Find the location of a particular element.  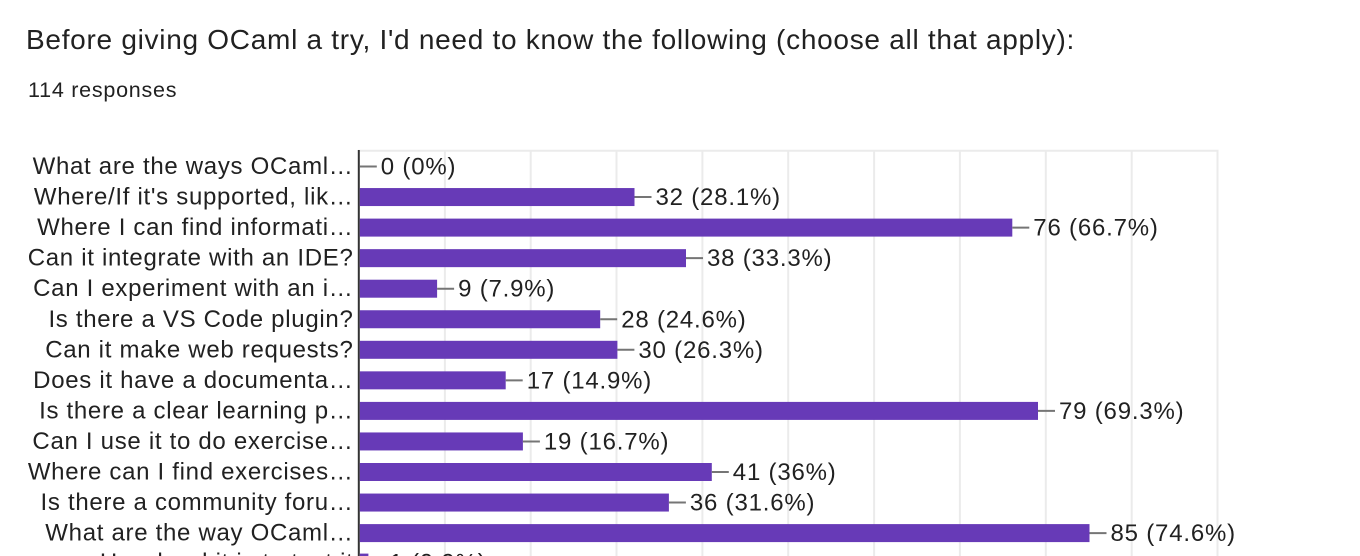

svg-text: 17 (14.9%) is located at coordinates (589, 380).